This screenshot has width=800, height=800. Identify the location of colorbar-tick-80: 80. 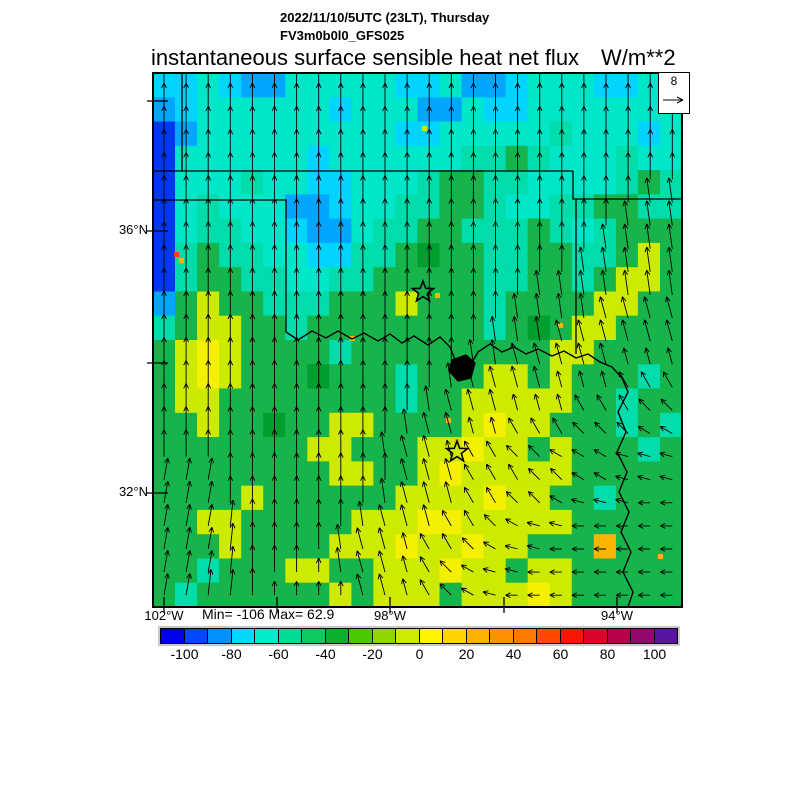
(607, 654).